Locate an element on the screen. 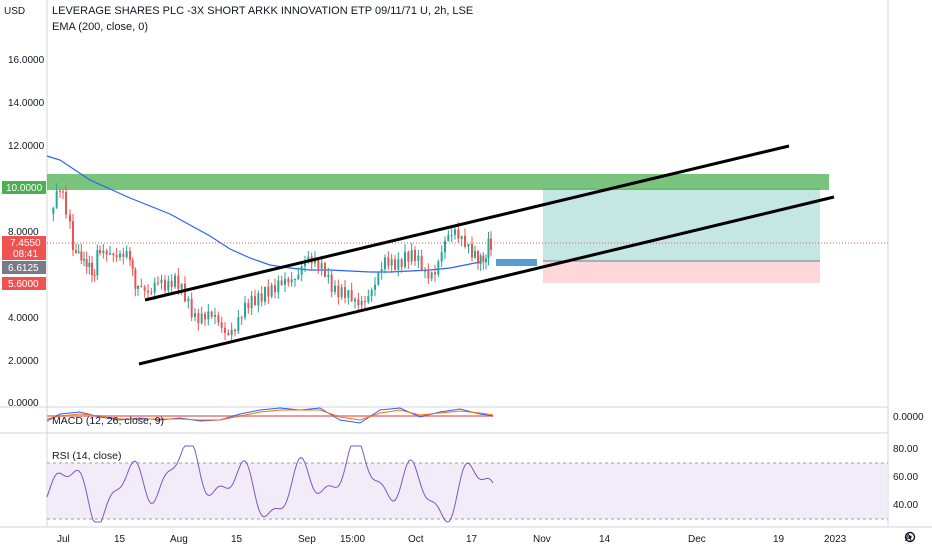 The height and width of the screenshot is (550, 932). ema-indicator-label: EMA (200, close, 0) is located at coordinates (100, 27).